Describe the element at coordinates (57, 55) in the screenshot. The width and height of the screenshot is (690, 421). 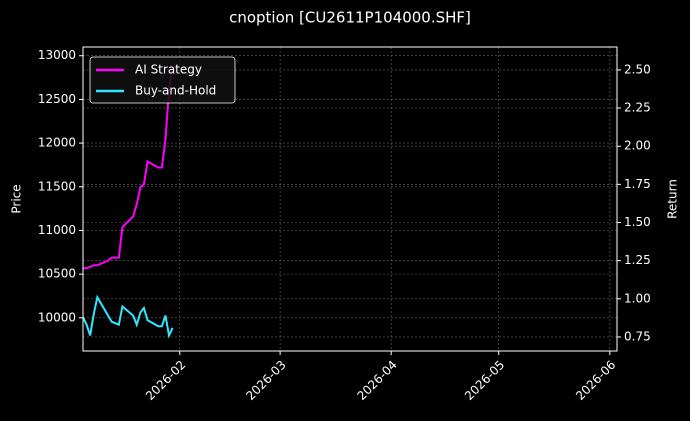
I see `y-tick-label: 13000` at that location.